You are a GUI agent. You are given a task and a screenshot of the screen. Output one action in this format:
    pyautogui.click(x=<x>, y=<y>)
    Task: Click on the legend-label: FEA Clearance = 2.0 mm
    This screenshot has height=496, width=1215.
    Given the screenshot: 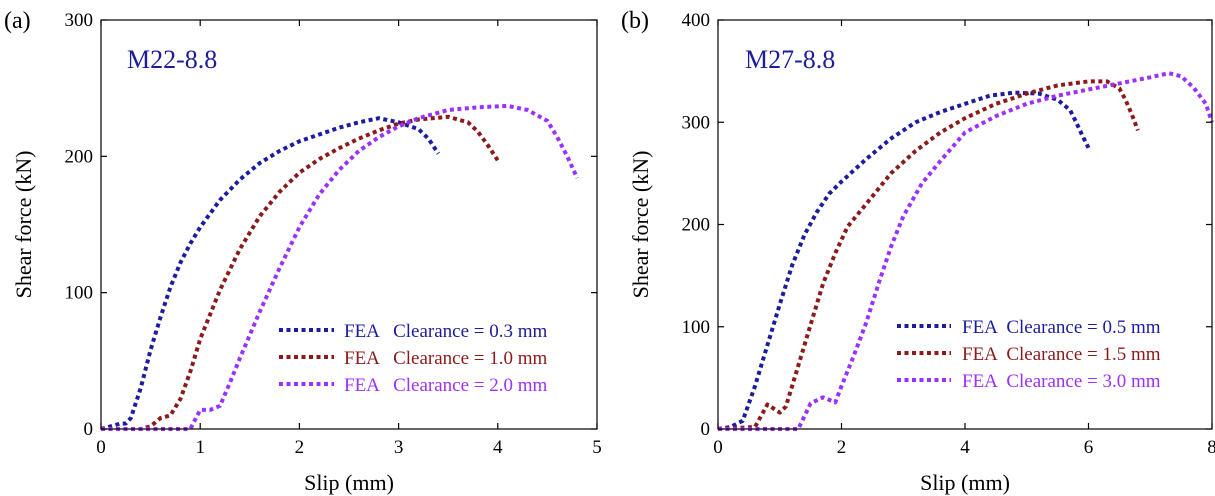 What is the action you would take?
    pyautogui.click(x=446, y=385)
    